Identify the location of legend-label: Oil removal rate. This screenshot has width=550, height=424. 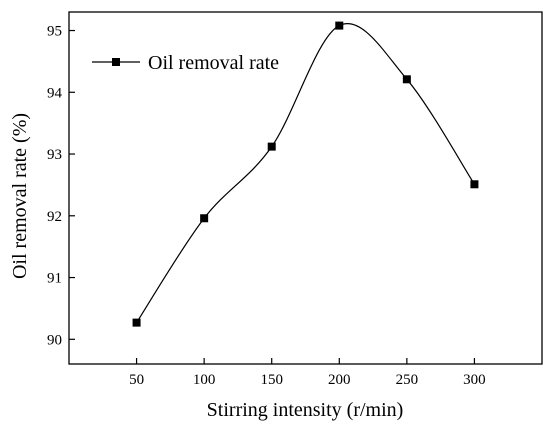
(213, 63).